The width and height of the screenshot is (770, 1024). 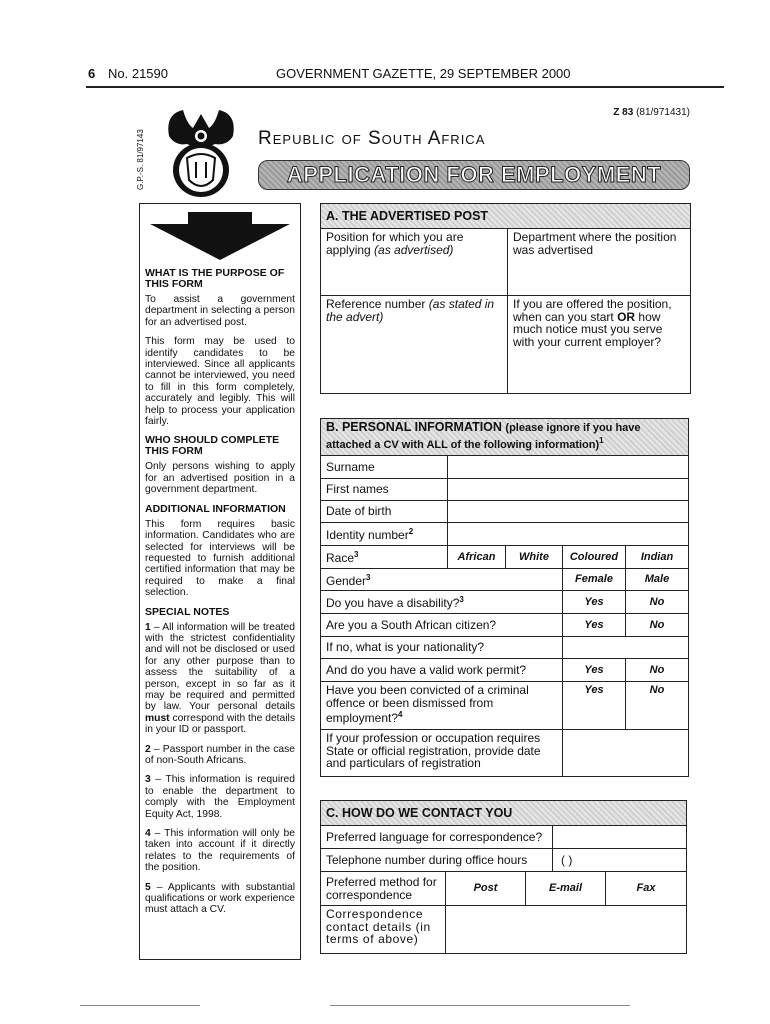 What do you see at coordinates (92, 73) in the screenshot?
I see `page-number: 6` at bounding box center [92, 73].